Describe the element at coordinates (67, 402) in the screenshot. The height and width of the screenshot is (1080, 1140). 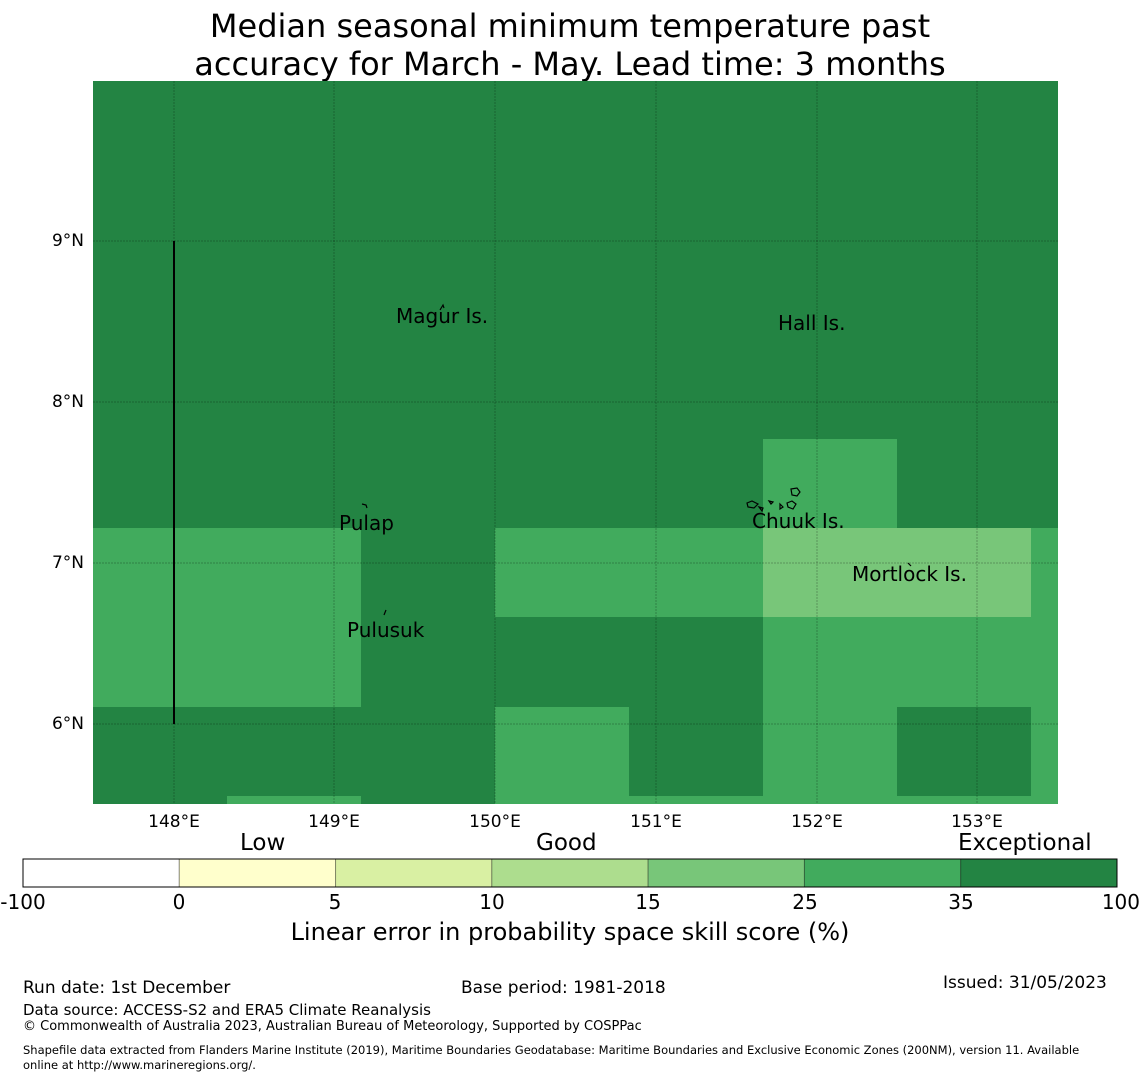
I see `lat-label-8n: 8°N` at that location.